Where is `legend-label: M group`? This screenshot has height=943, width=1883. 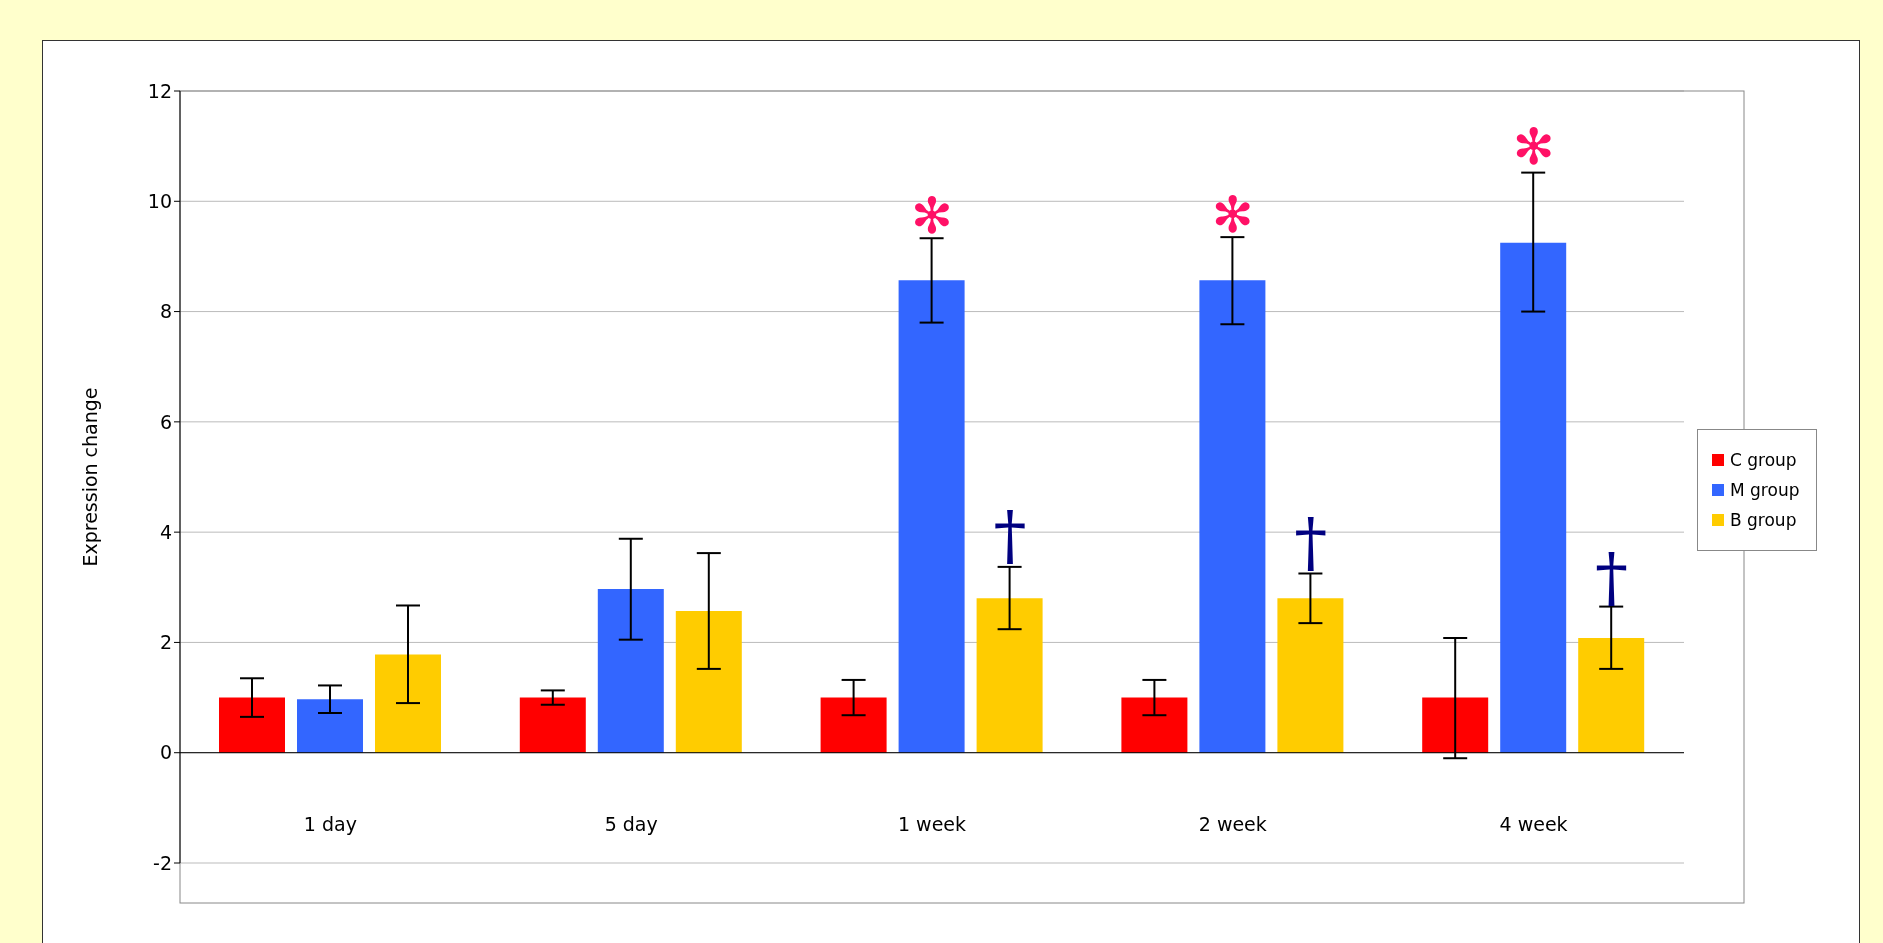
legend-label: M group is located at coordinates (1765, 490).